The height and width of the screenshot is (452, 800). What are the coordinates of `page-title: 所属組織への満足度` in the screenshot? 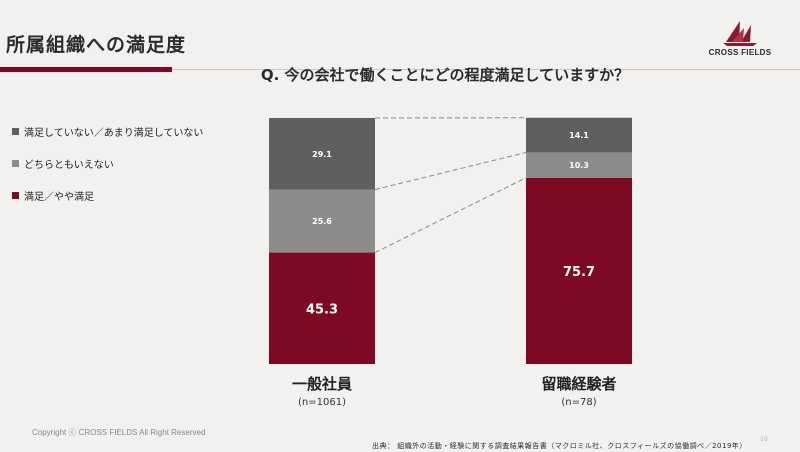 It's located at (96, 45).